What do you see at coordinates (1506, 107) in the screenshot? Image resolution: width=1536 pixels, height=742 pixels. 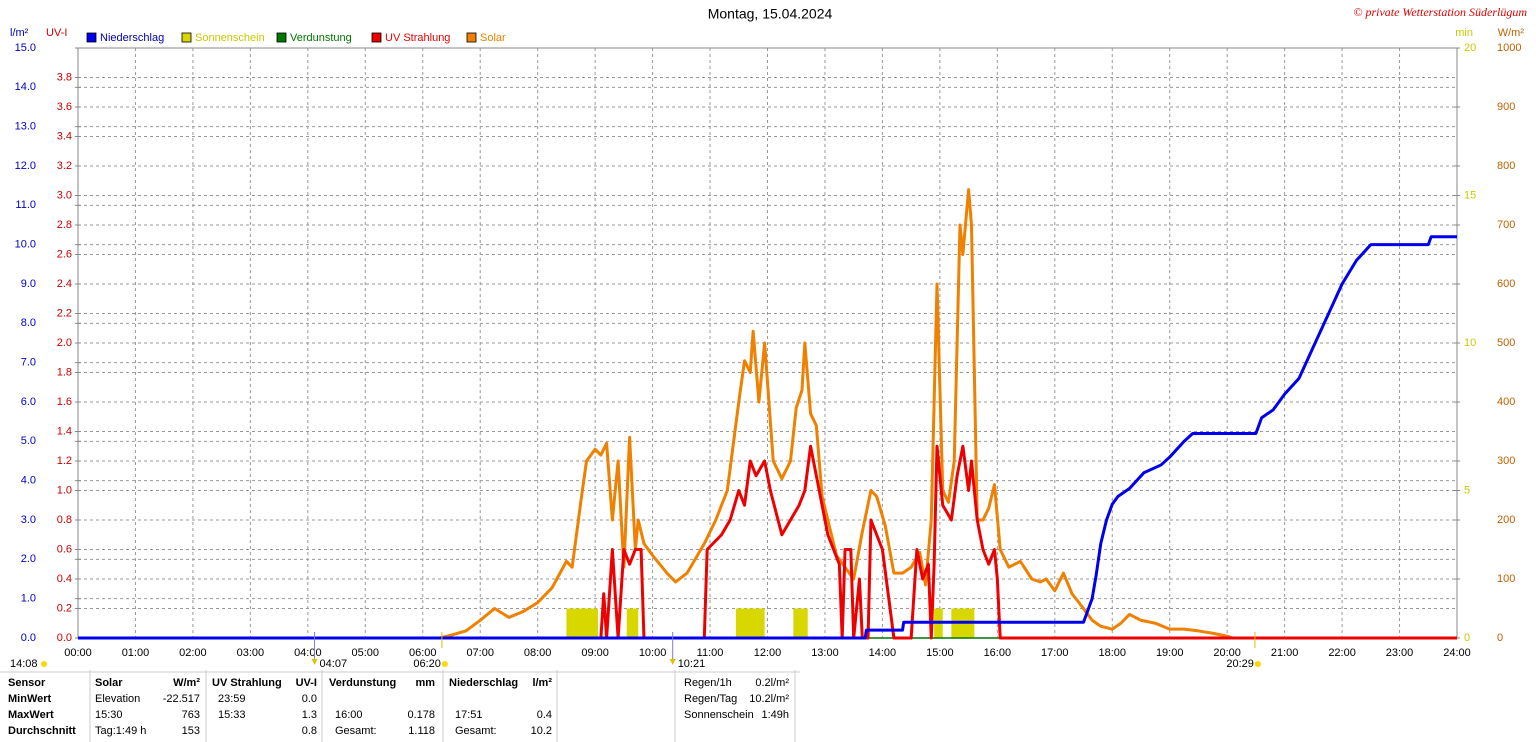 I see `y-tick-label: 900` at bounding box center [1506, 107].